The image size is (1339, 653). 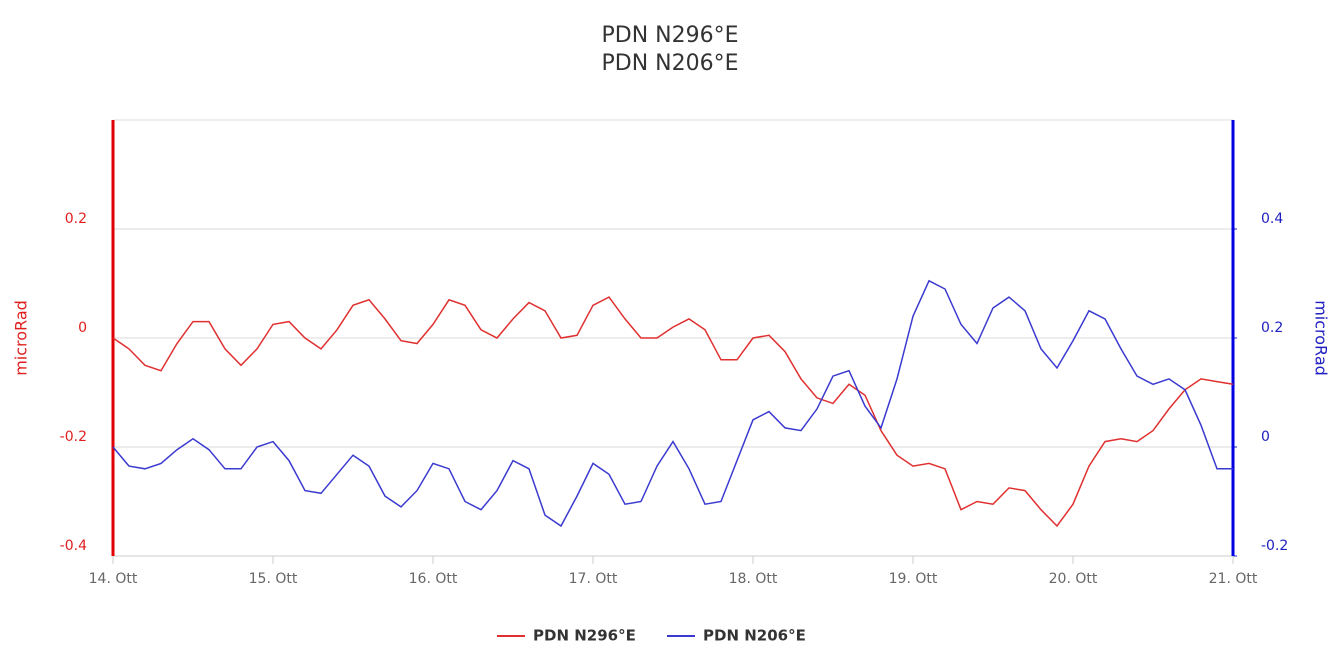 I want to click on legend-label: PDN N206°E, so click(x=754, y=636).